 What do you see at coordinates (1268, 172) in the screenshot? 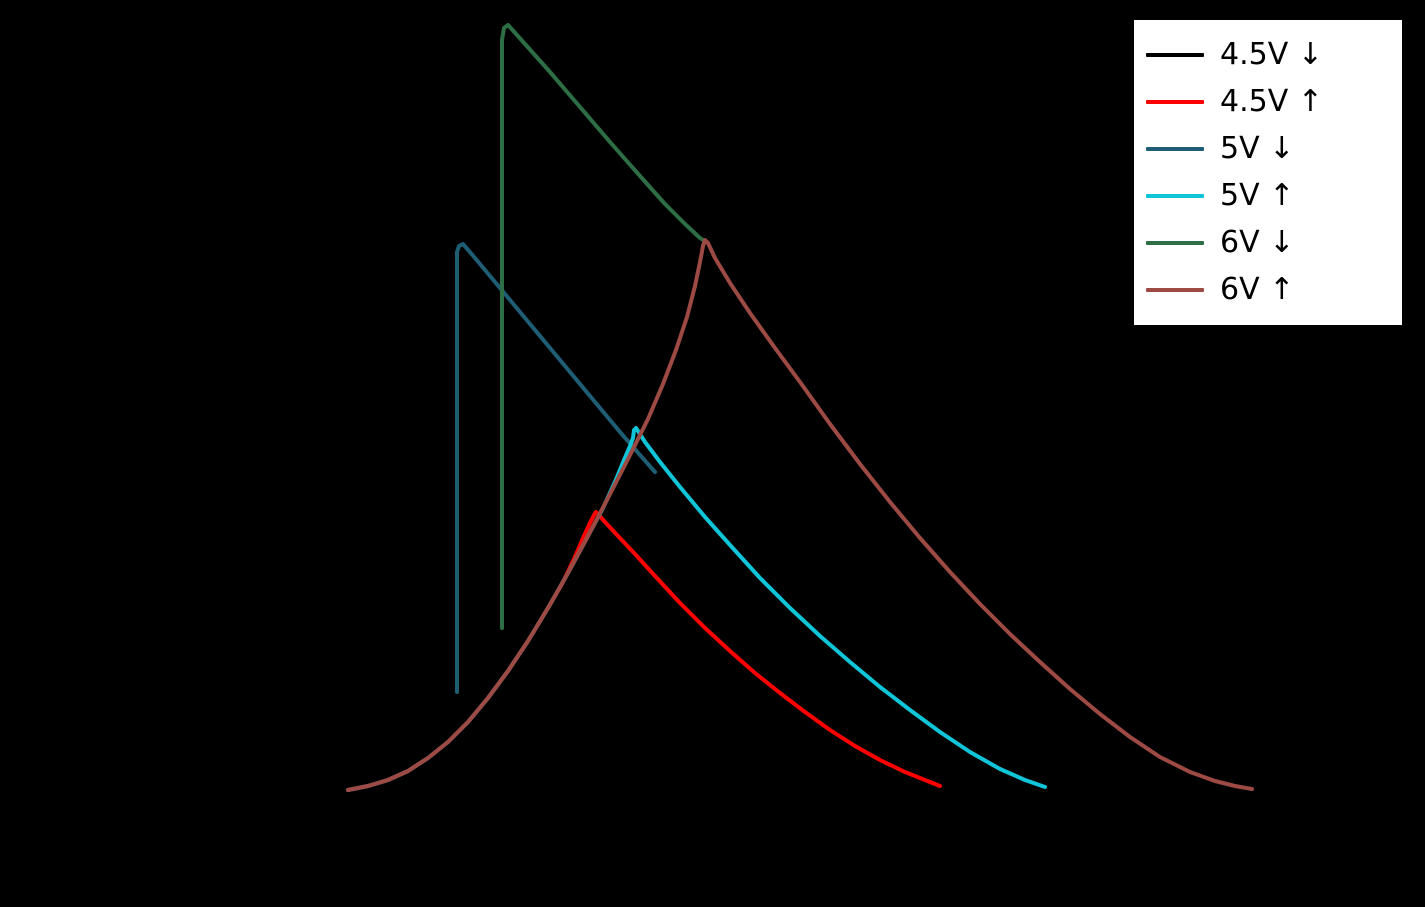
I see `legend: 4.5V ↓ 4.5V ↑ 5V ↓ 5V ↑ 6V ↓ 6V ↑` at bounding box center [1268, 172].